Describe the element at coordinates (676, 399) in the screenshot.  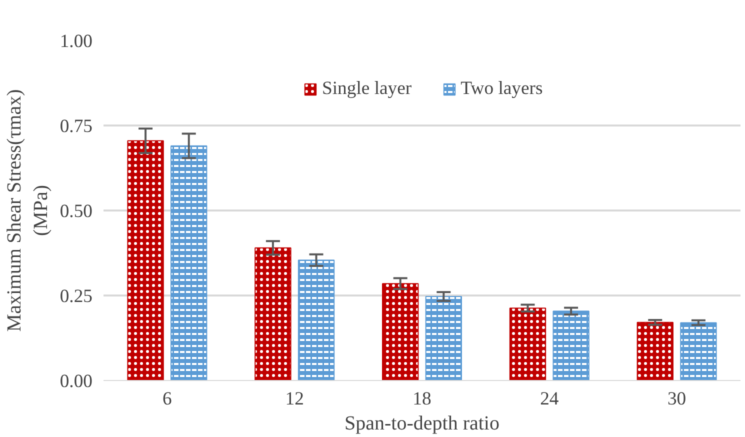
I see `x-tick-label: 30` at that location.